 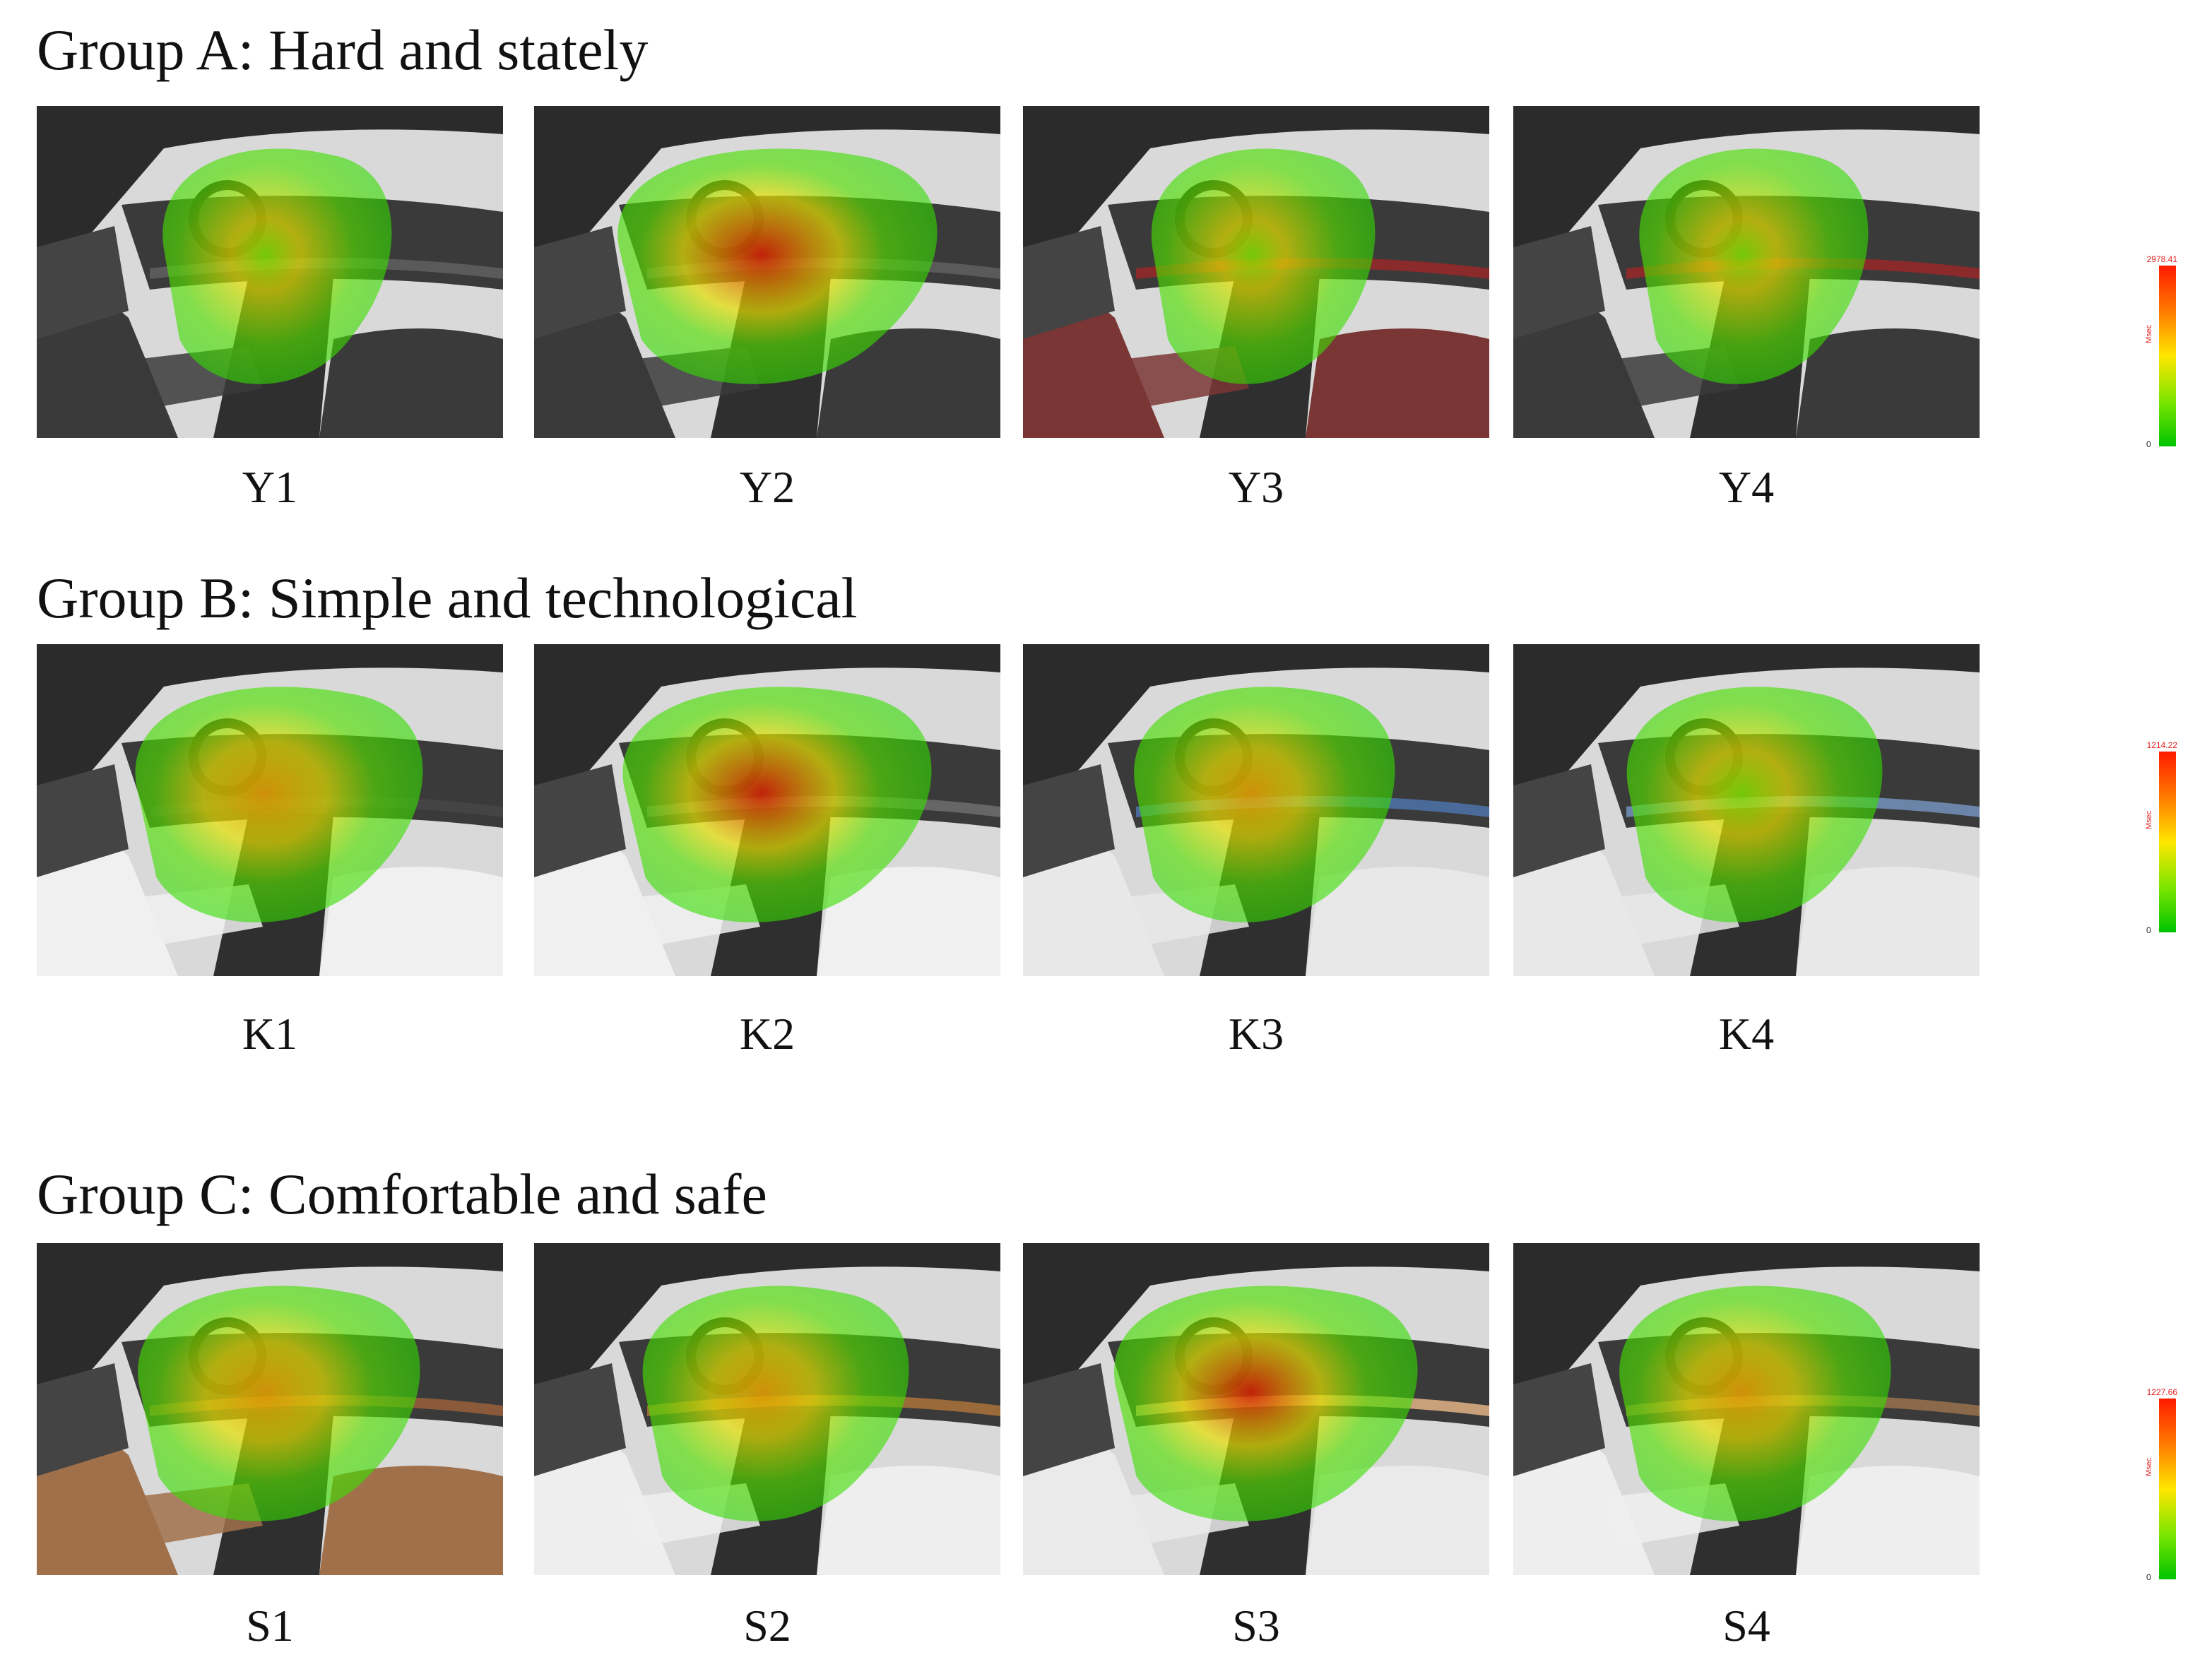 What do you see at coordinates (1746, 487) in the screenshot?
I see `panel-label-y4: Y4` at bounding box center [1746, 487].